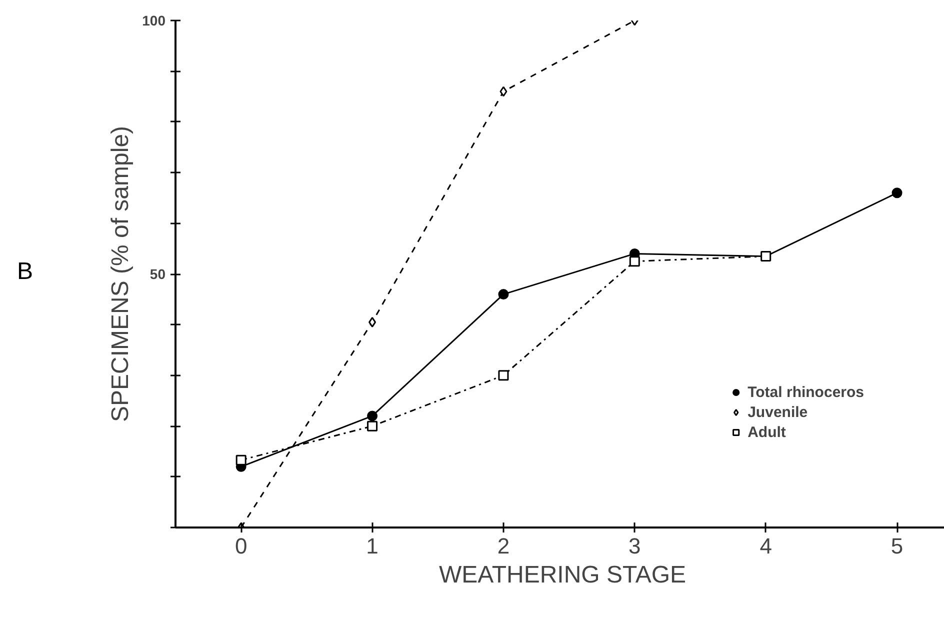 The height and width of the screenshot is (617, 944). What do you see at coordinates (766, 546) in the screenshot?
I see `x-tick-label: 4` at bounding box center [766, 546].